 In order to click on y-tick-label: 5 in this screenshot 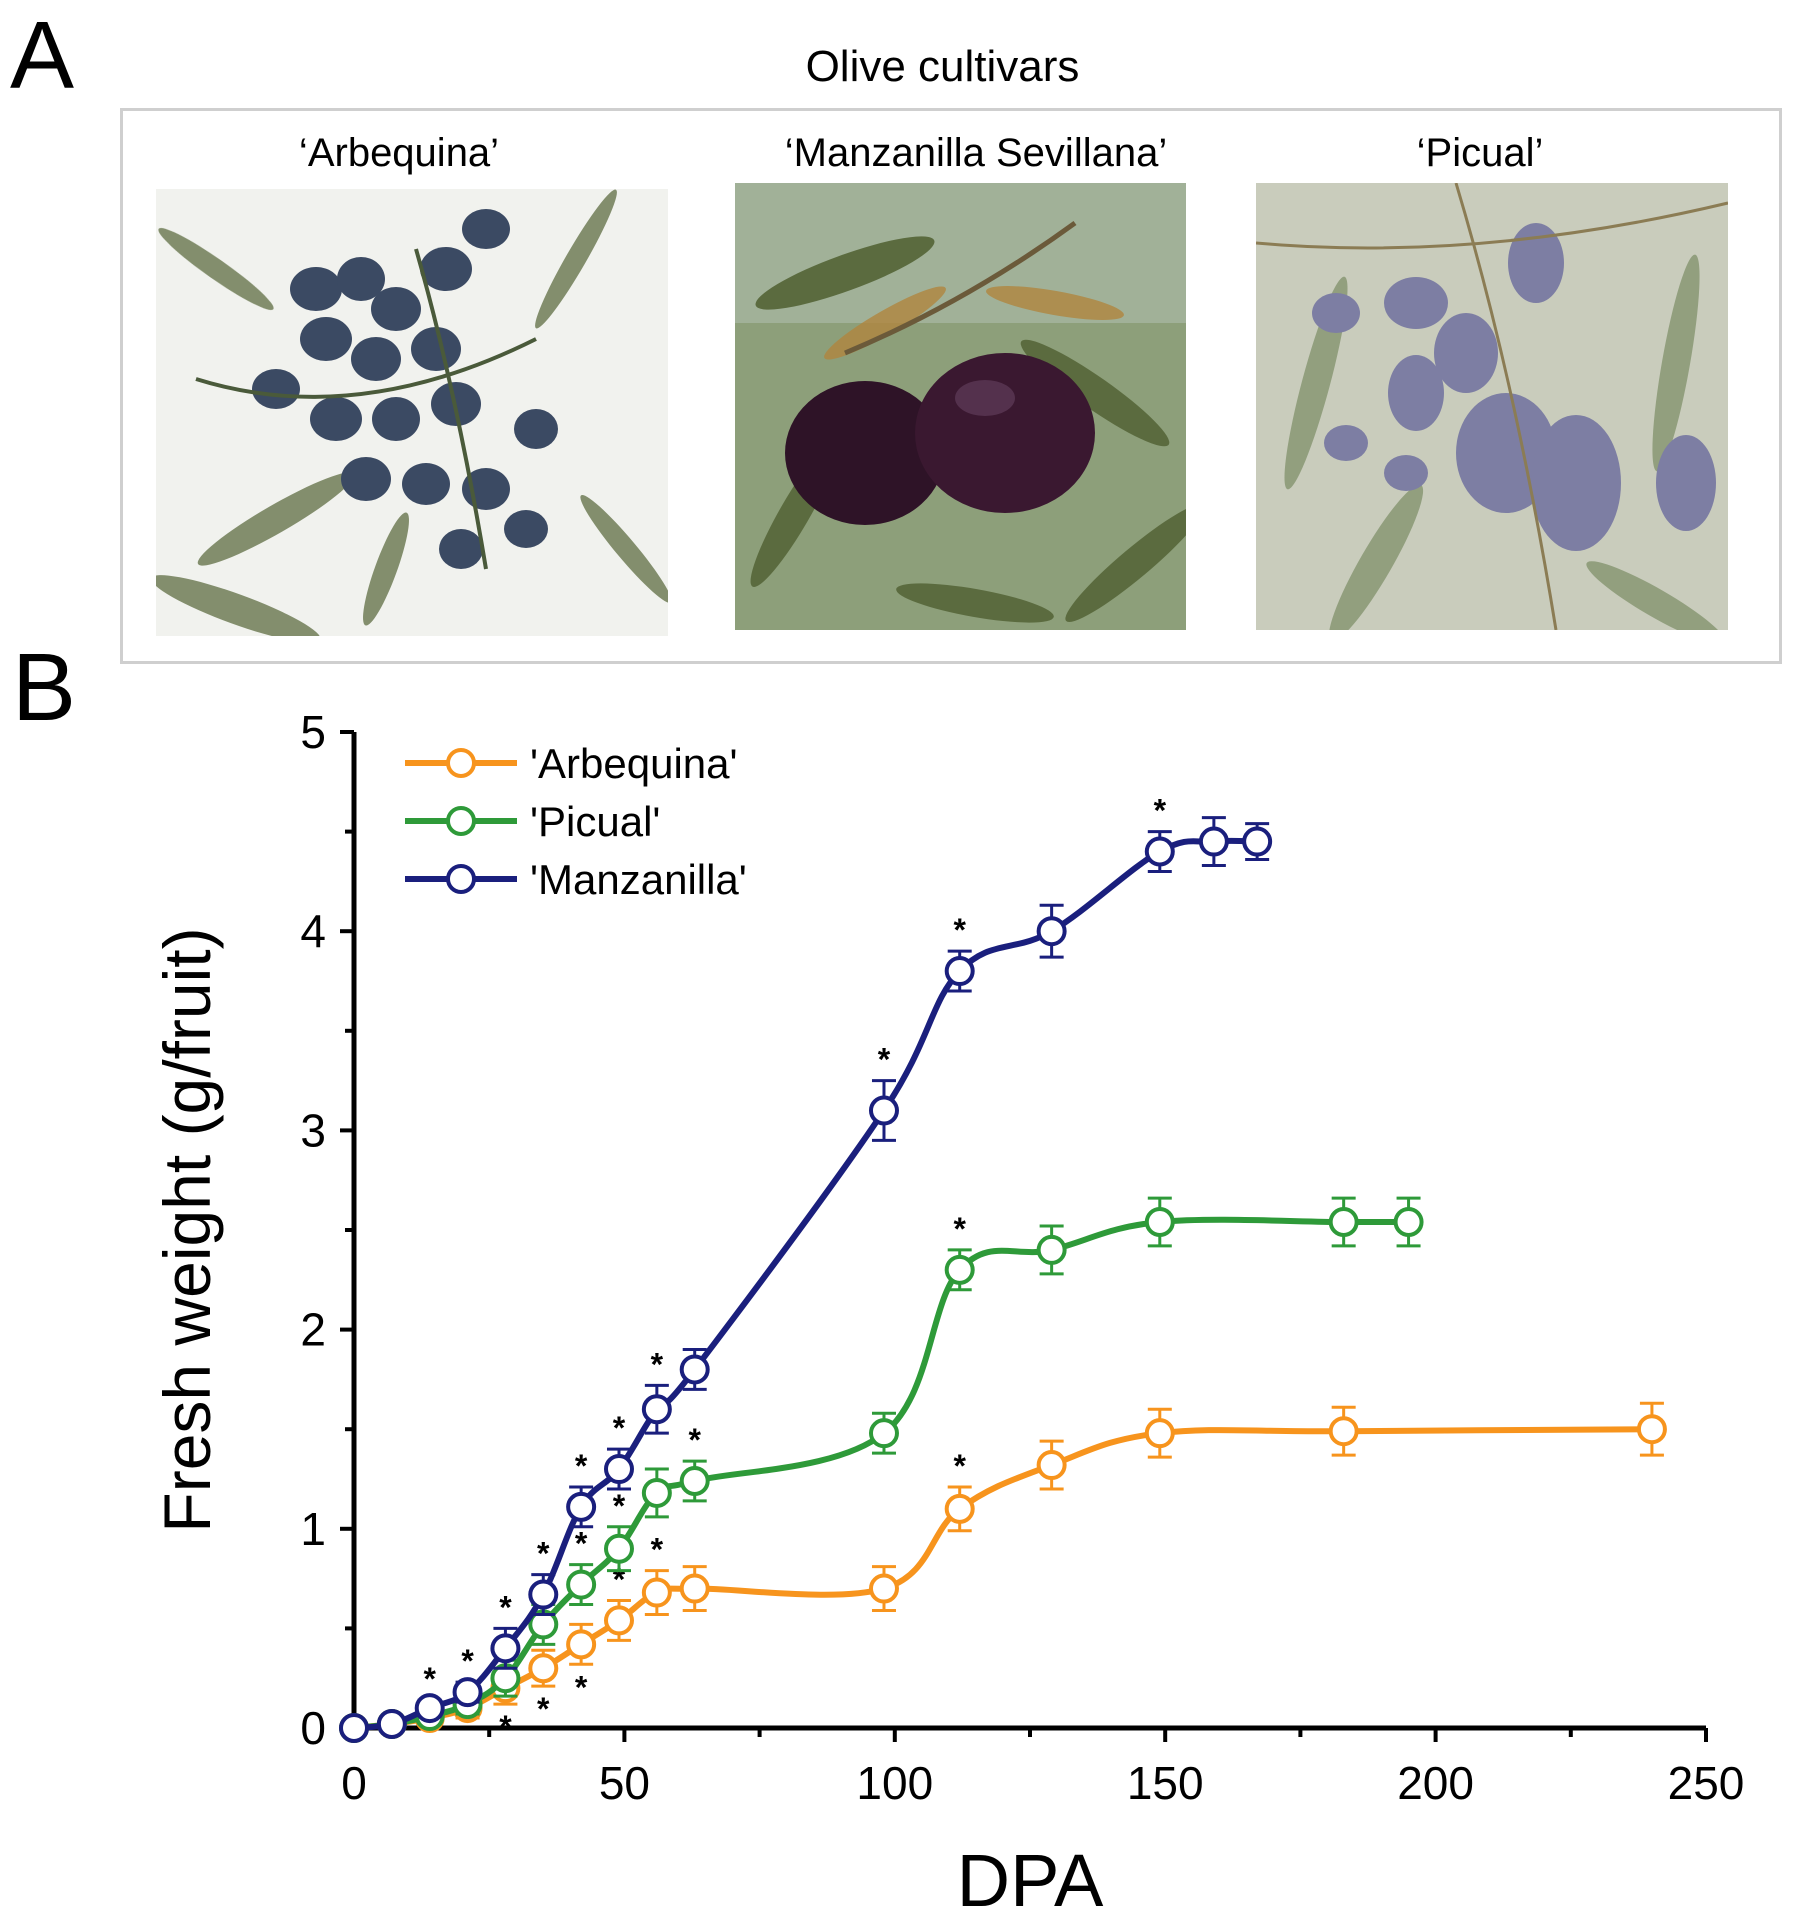, I will do `click(313, 732)`.